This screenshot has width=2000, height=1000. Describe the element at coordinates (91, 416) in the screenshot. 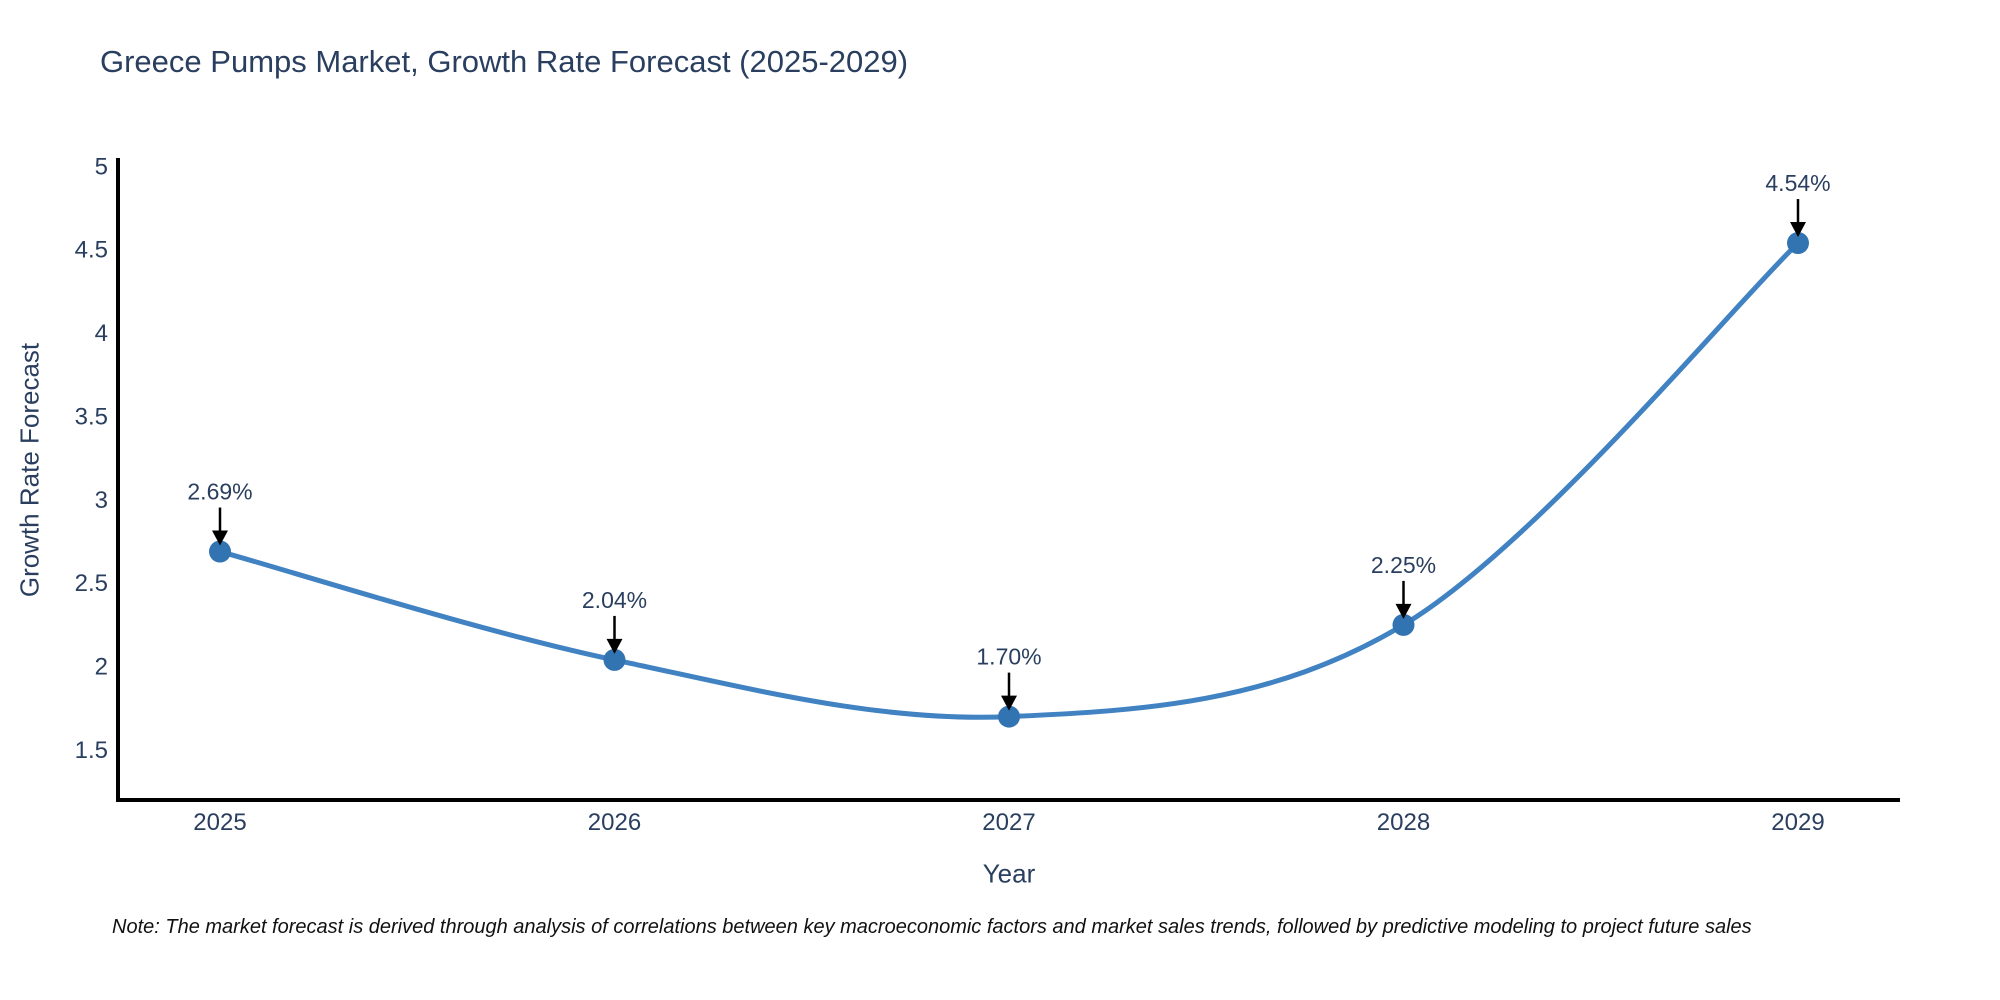

I see `y-tick-label: 3.5` at that location.